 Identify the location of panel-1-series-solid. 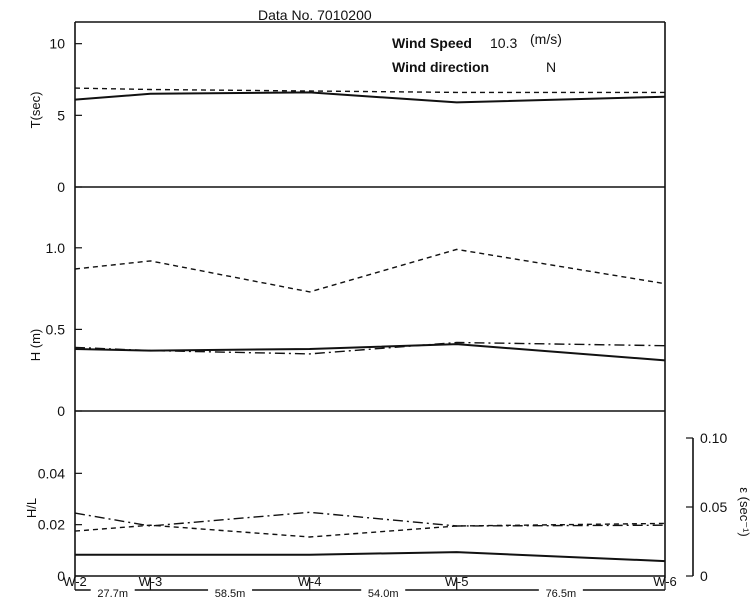
(370, 352).